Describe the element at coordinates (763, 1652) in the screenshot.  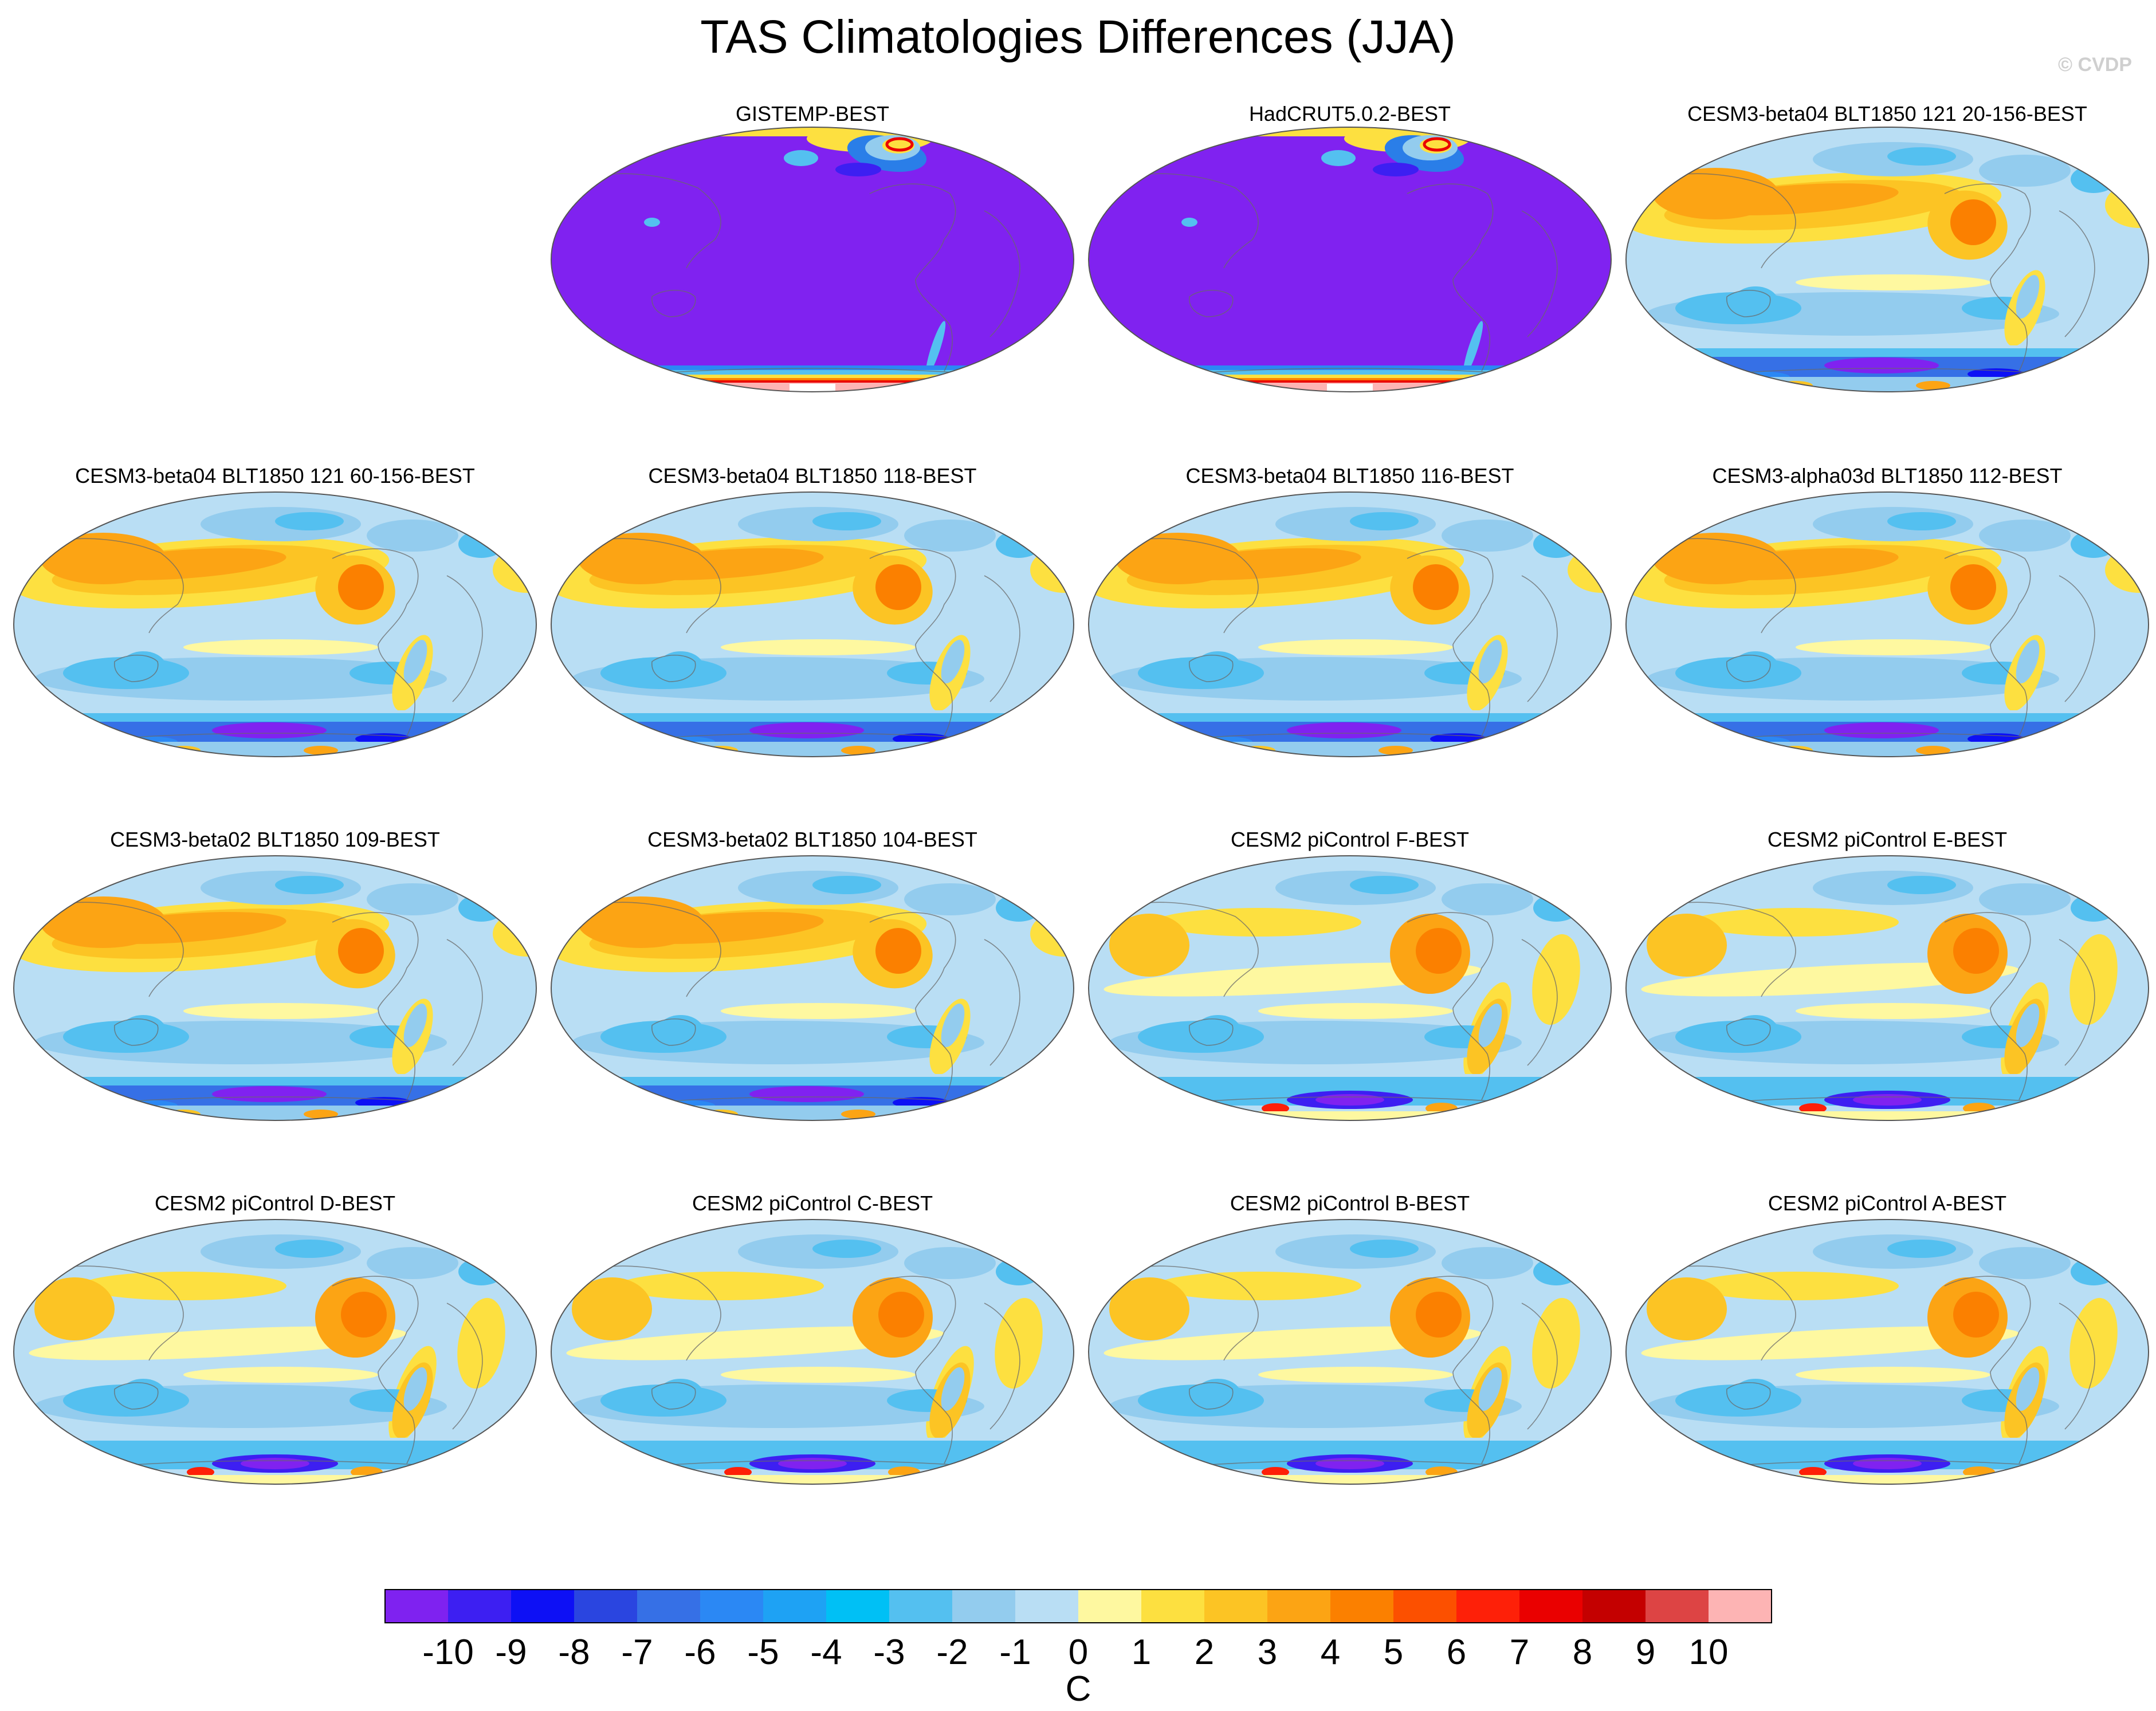
I see `colorbar-tick-label: -5` at that location.